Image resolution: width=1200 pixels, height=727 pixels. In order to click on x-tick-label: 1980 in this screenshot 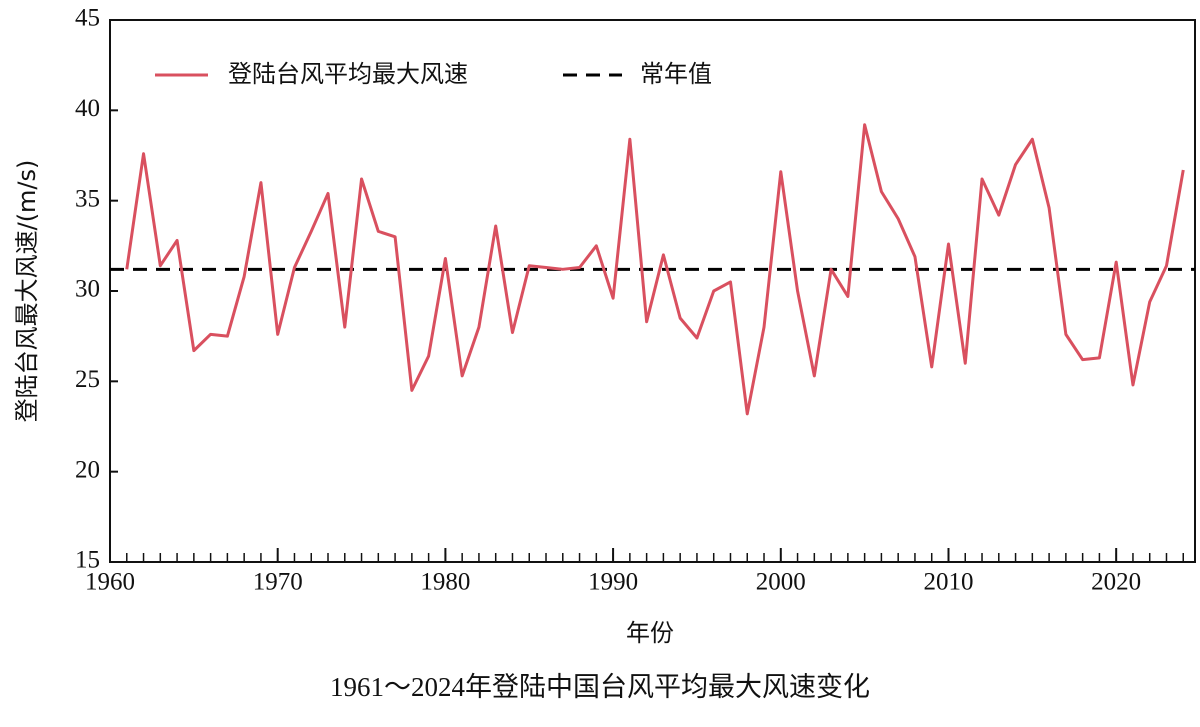, I will do `click(445, 582)`.